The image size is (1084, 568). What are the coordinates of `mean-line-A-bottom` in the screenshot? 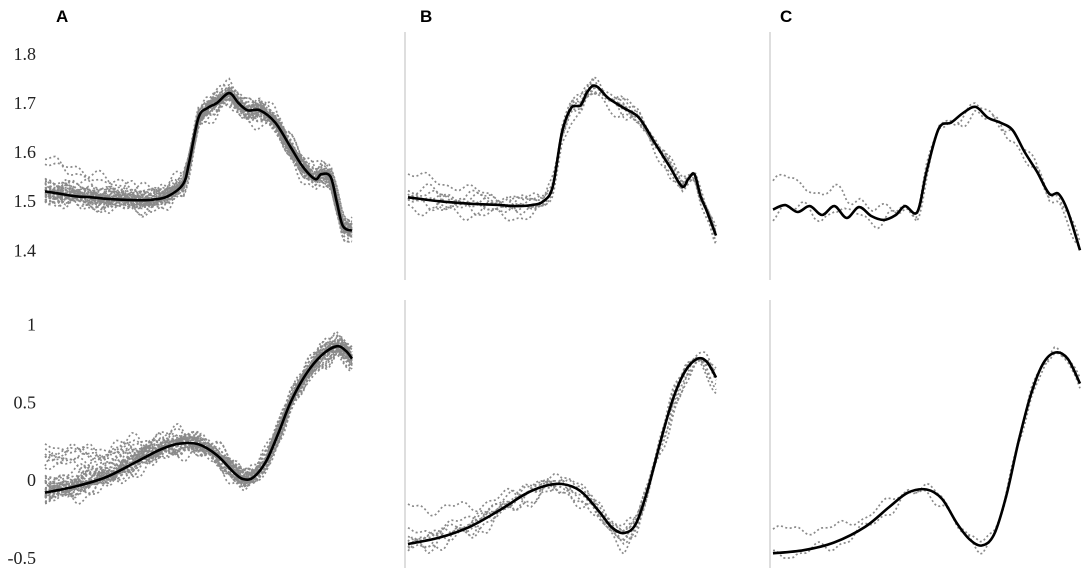 It's located at (199, 419).